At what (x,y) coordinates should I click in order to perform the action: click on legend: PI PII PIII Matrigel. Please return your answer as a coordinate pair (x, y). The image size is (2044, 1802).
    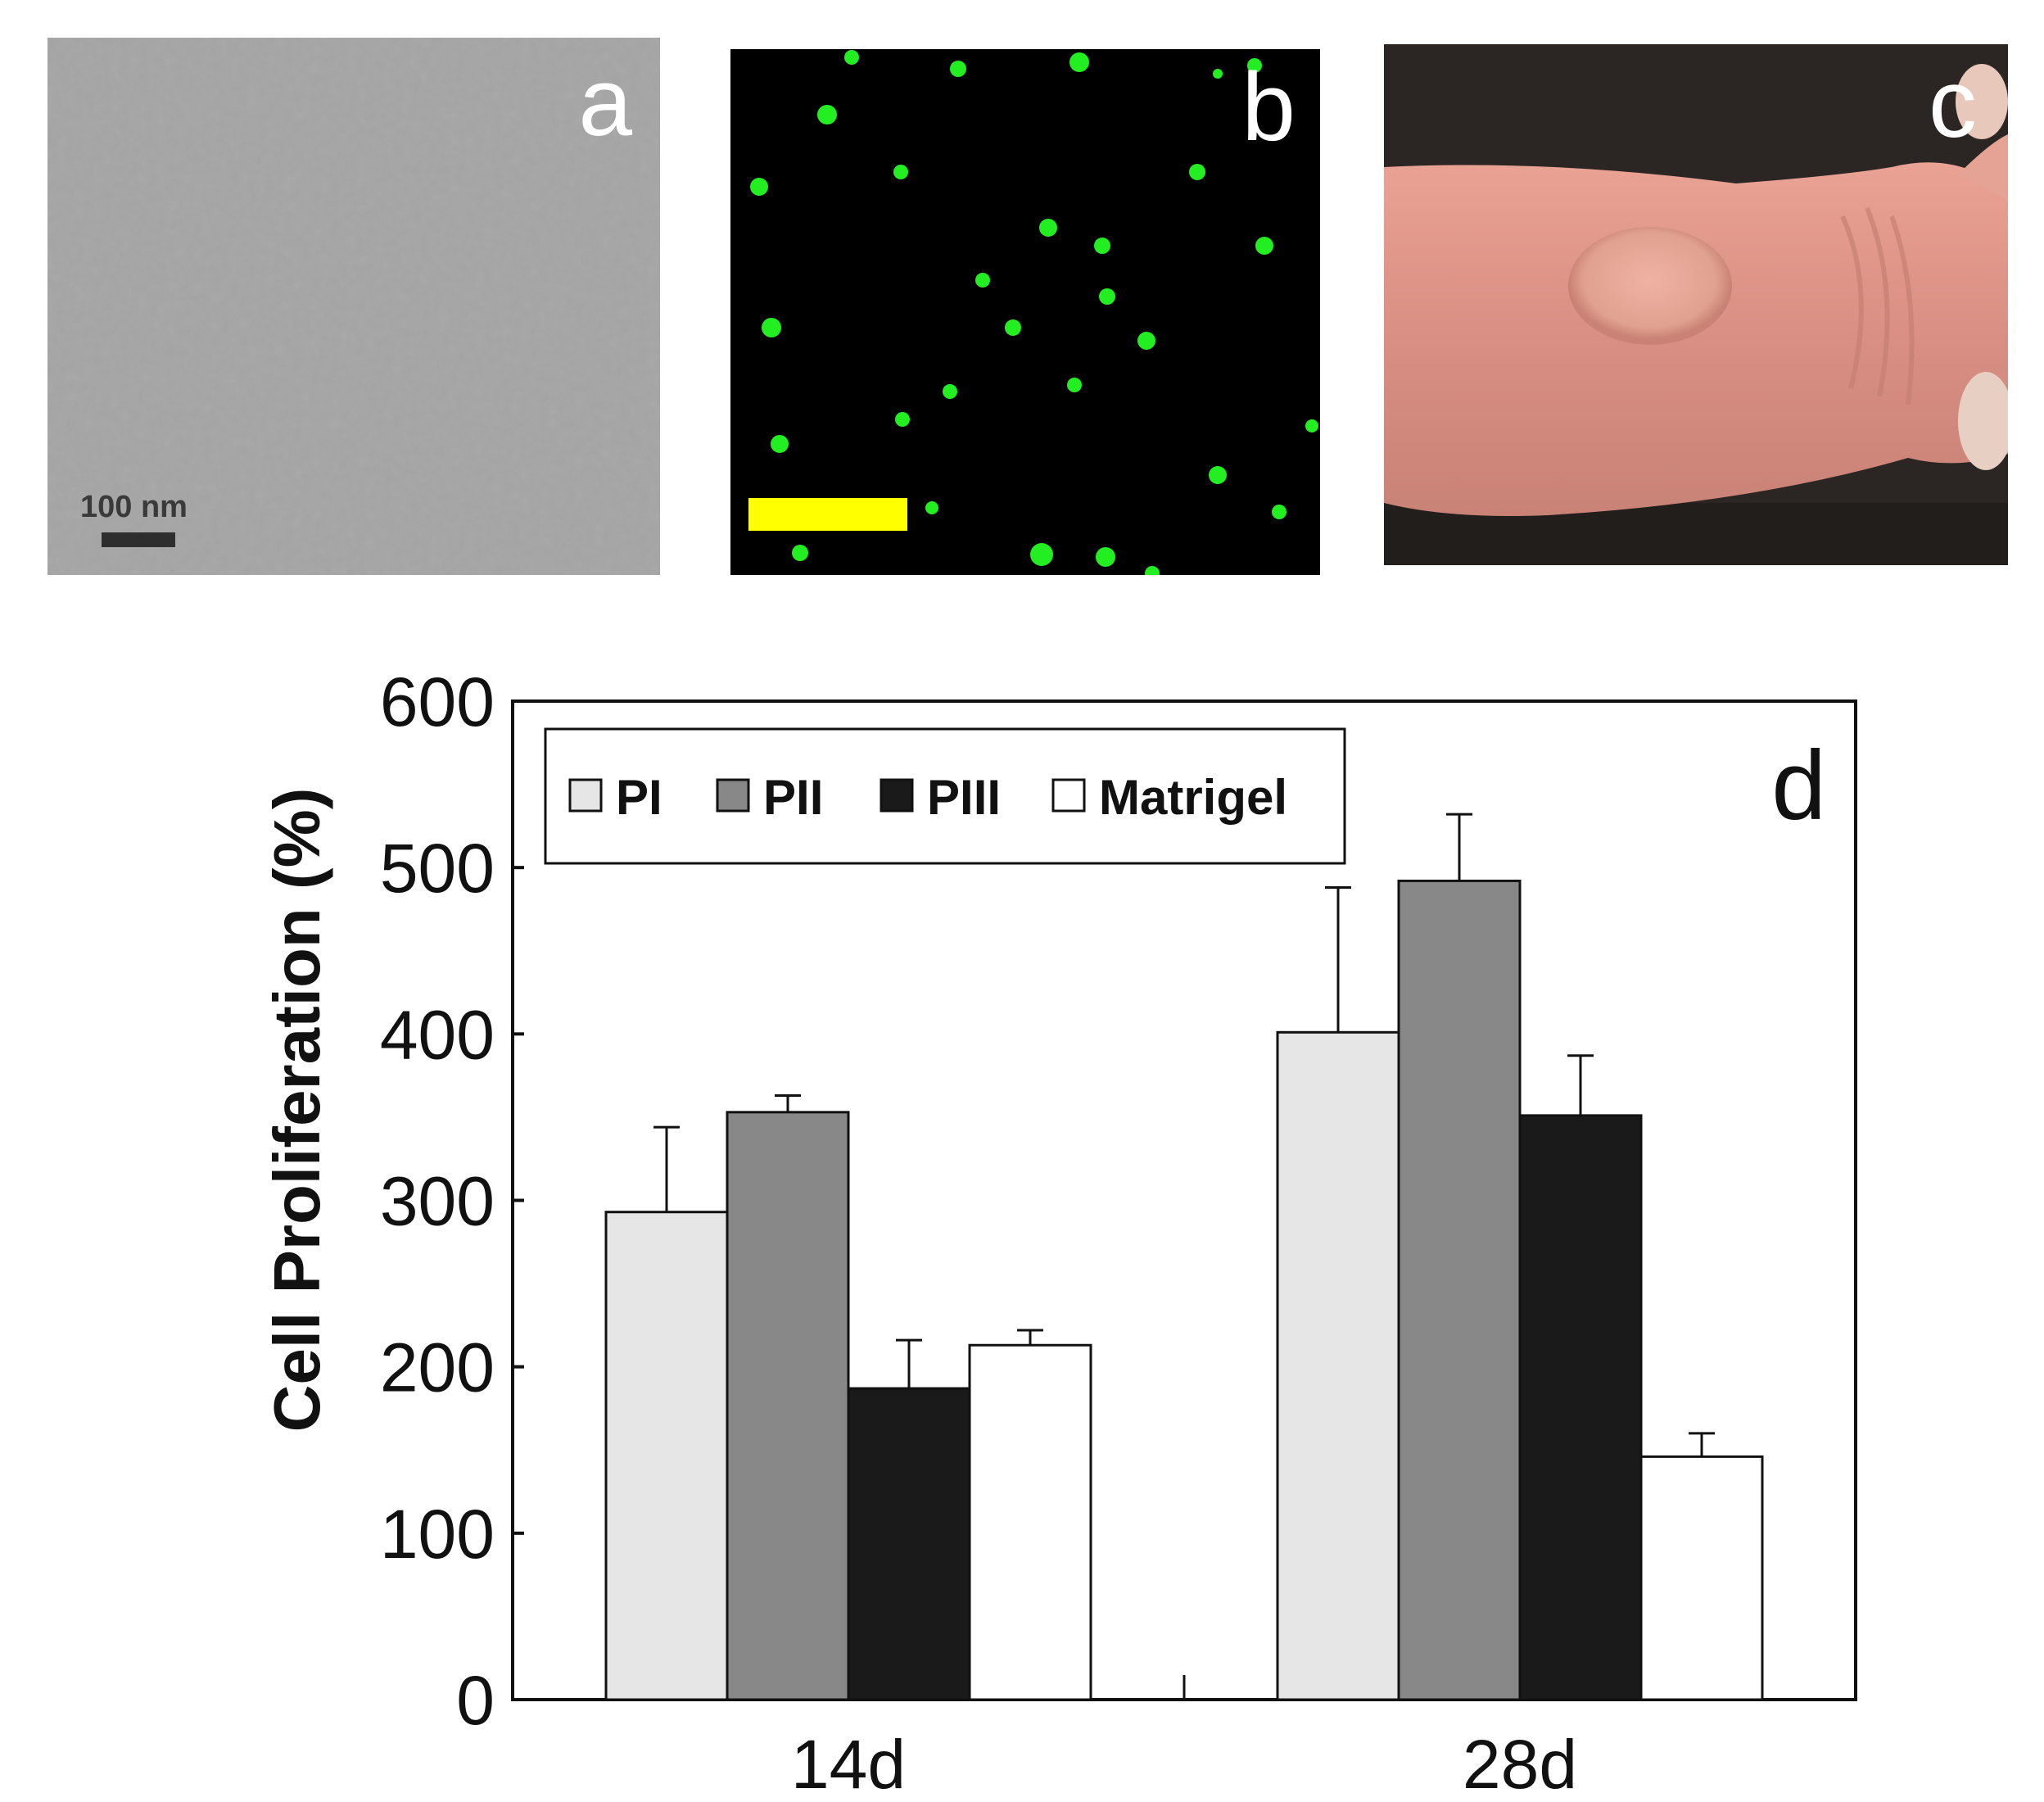
    Looking at the image, I should click on (945, 796).